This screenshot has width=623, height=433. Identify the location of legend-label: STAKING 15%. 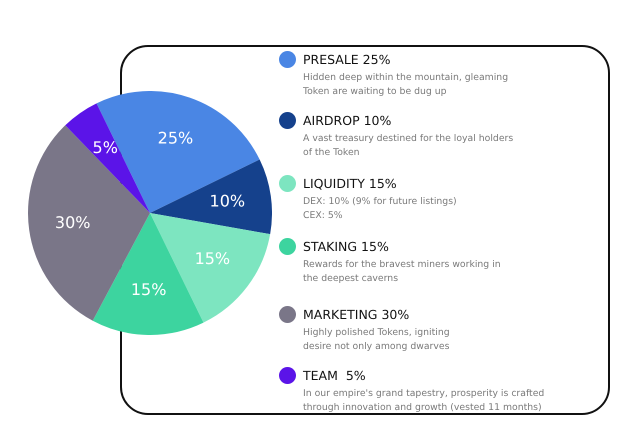
(346, 247).